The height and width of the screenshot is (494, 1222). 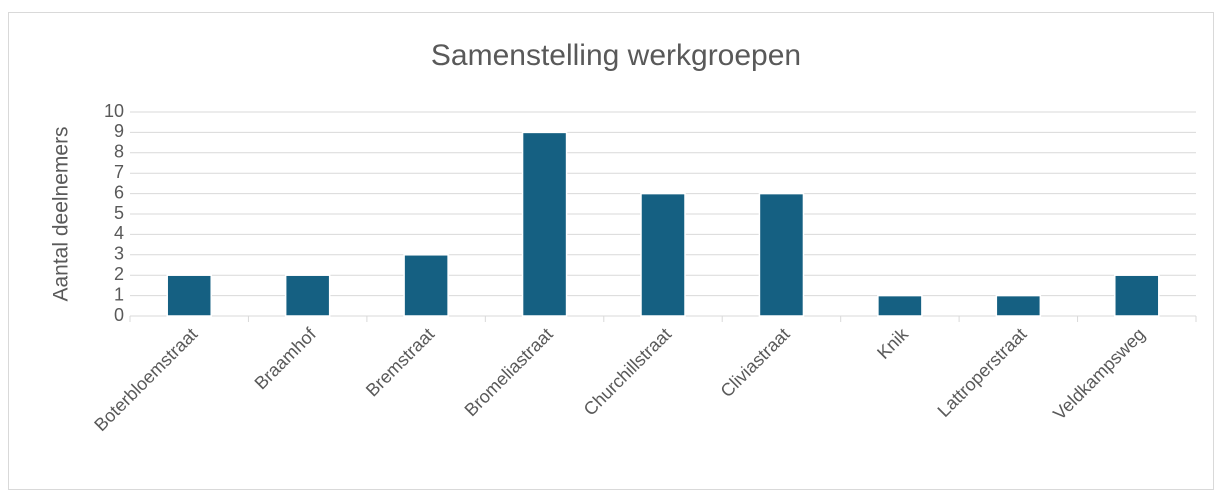 I want to click on y-tick-label: 1, so click(x=119, y=294).